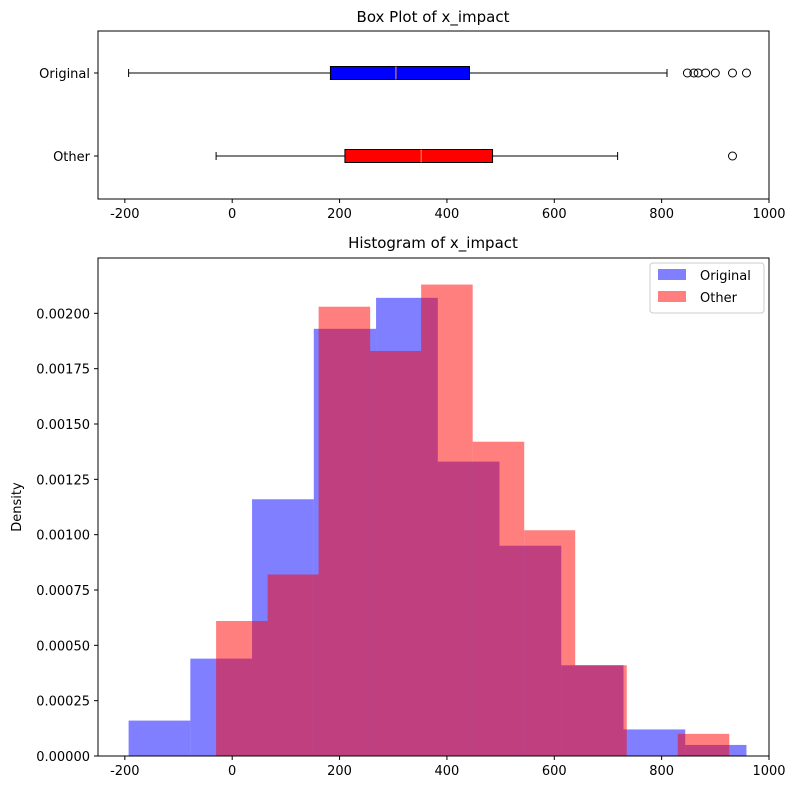 The image size is (789, 790). Describe the element at coordinates (554, 771) in the screenshot. I see `hist-x-tick-label: 600` at that location.